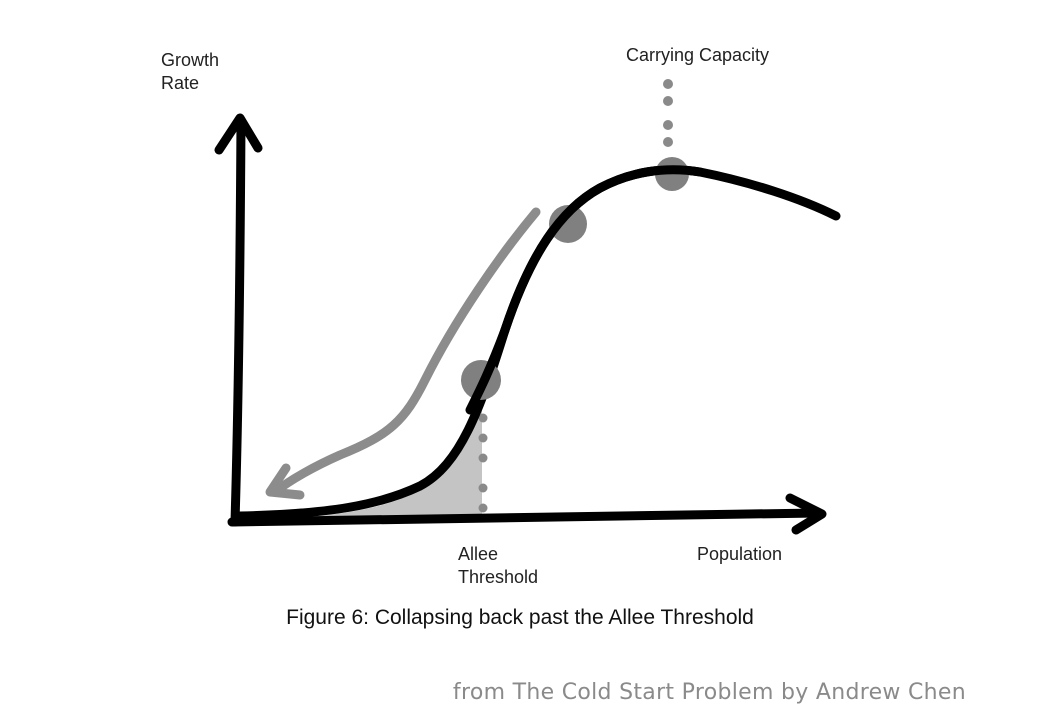  What do you see at coordinates (568, 224) in the screenshot?
I see `inflection-marker` at bounding box center [568, 224].